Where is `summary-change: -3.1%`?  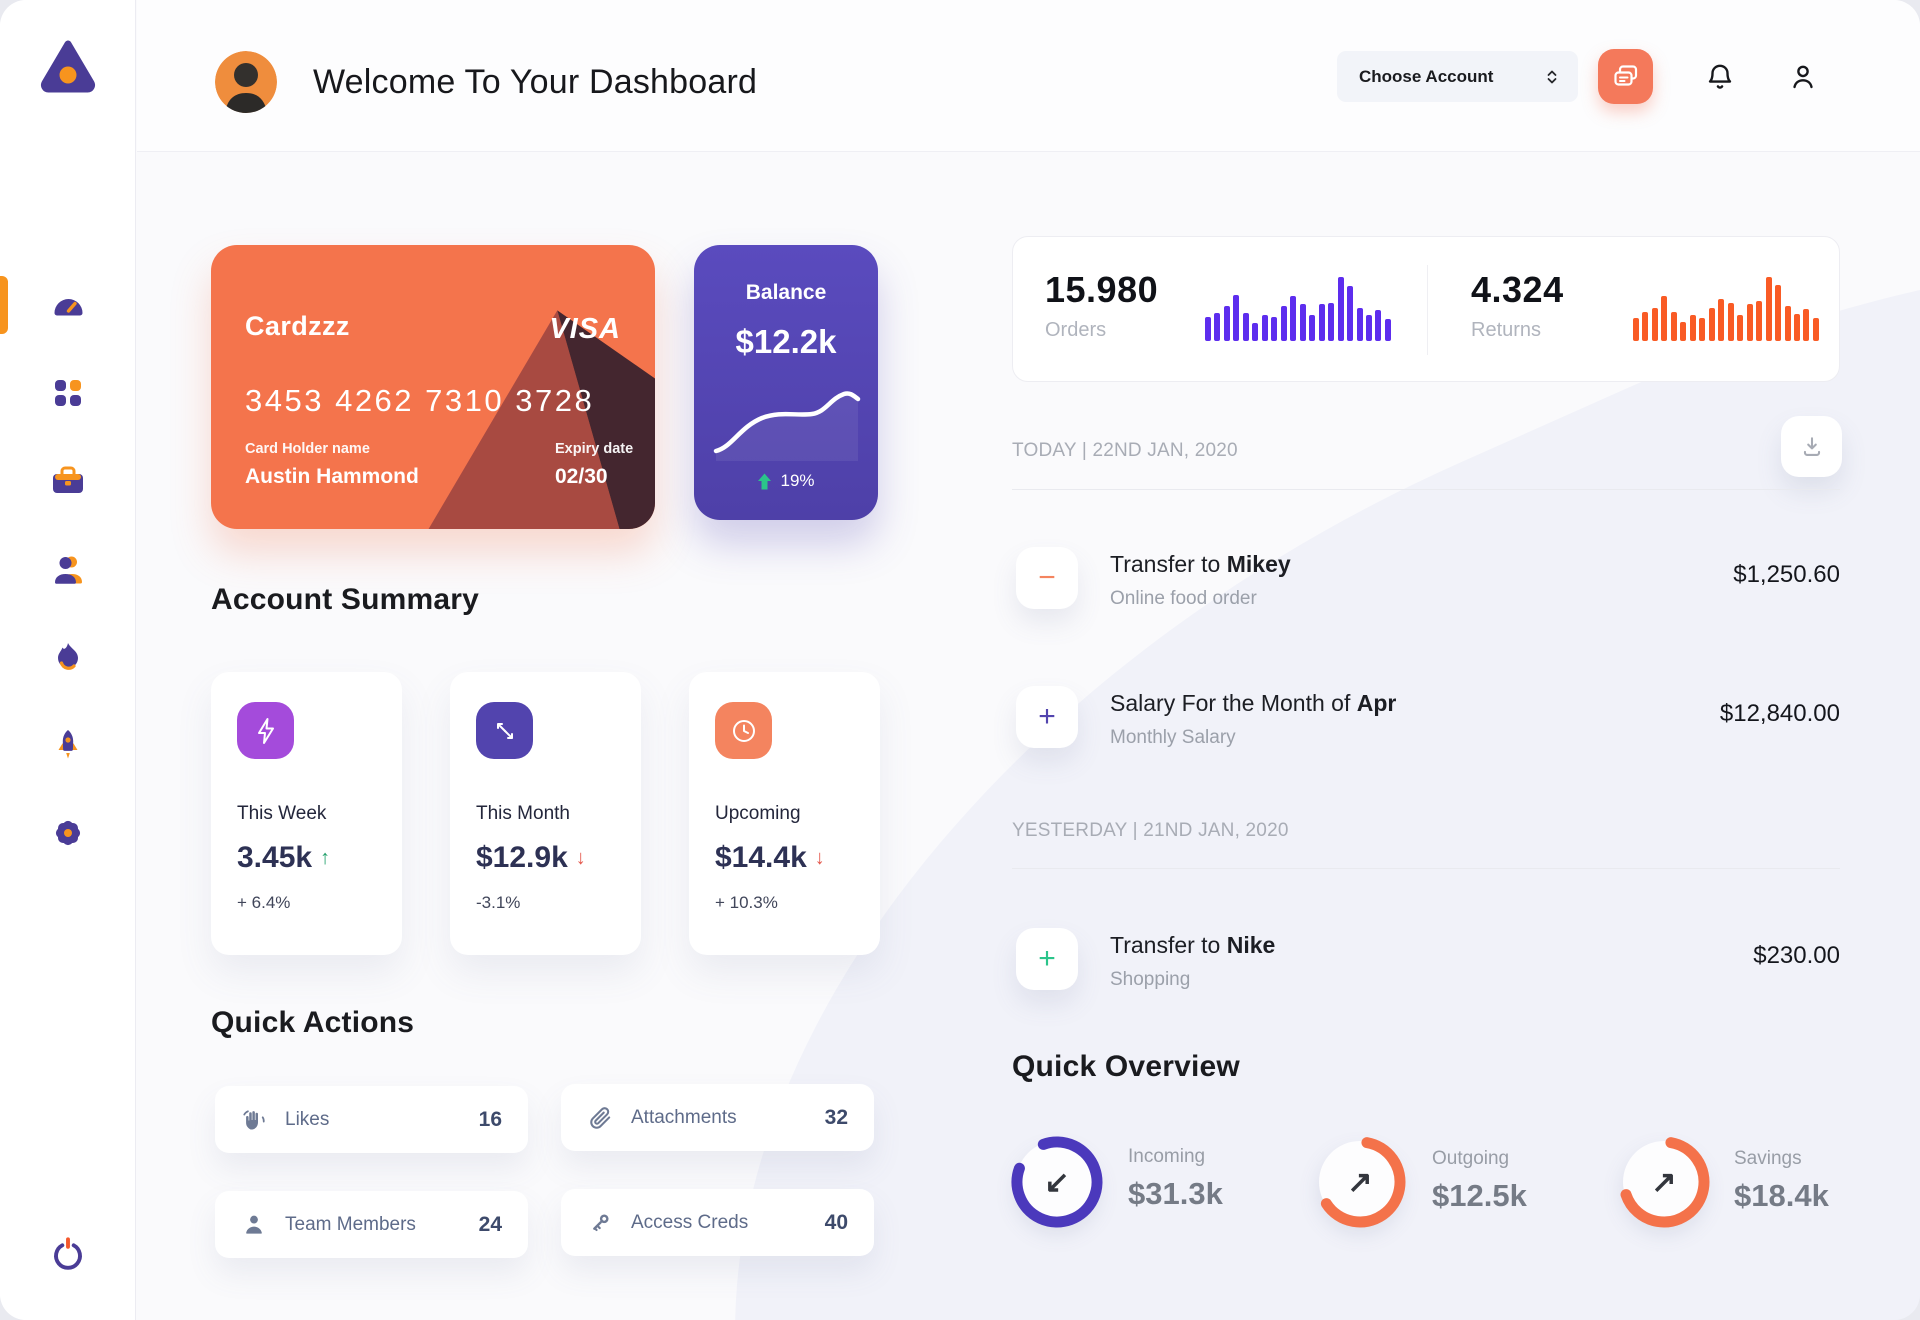 summary-change: -3.1% is located at coordinates (498, 902).